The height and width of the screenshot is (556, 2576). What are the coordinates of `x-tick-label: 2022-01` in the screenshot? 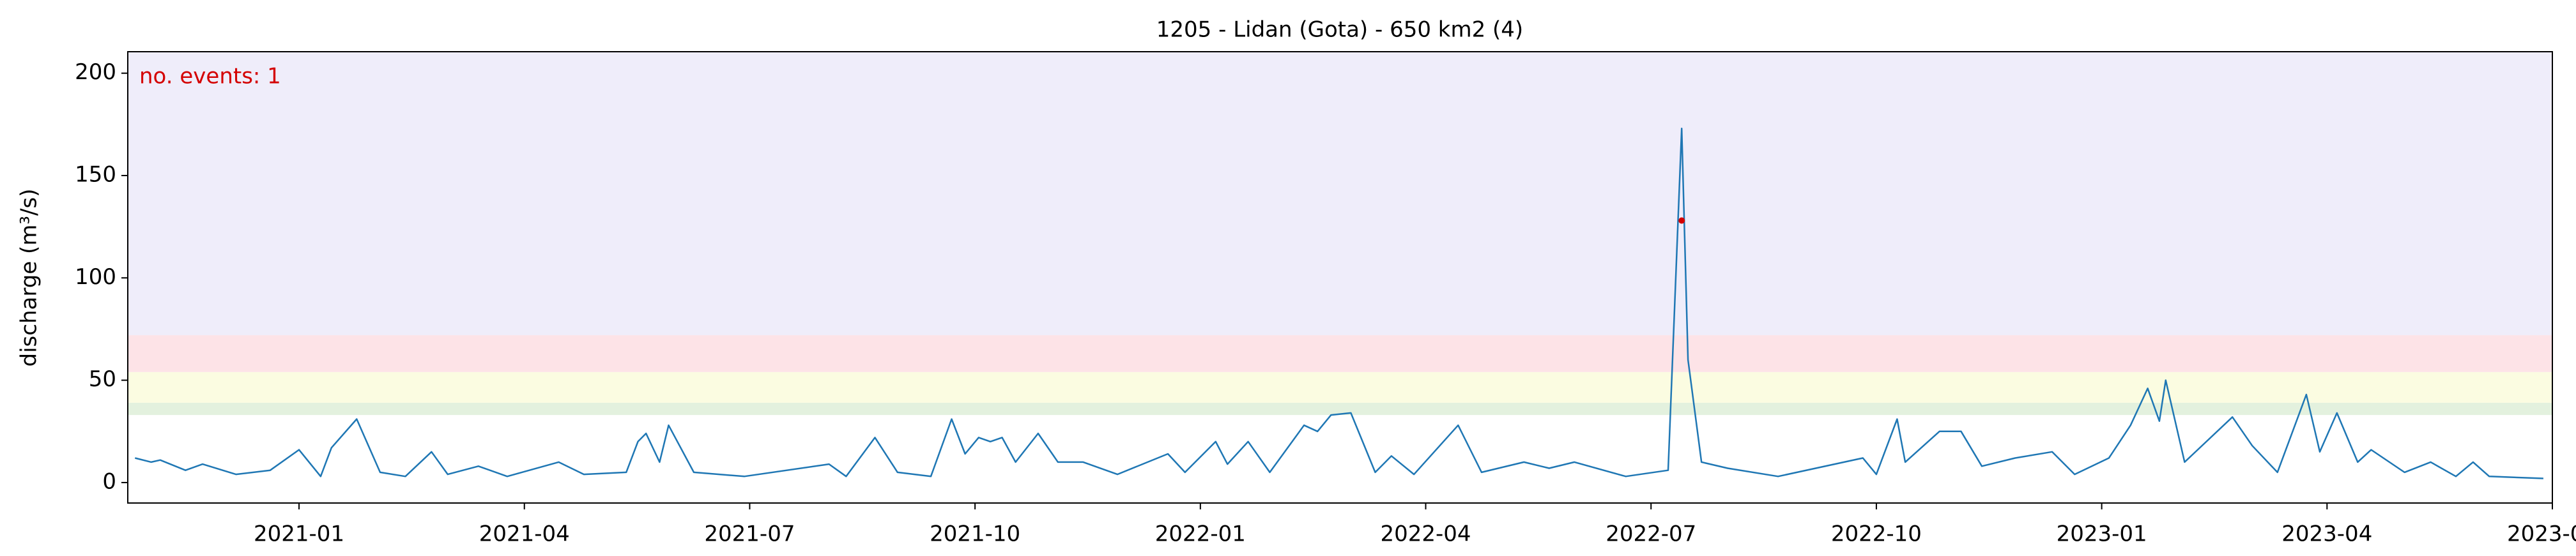 It's located at (1200, 534).